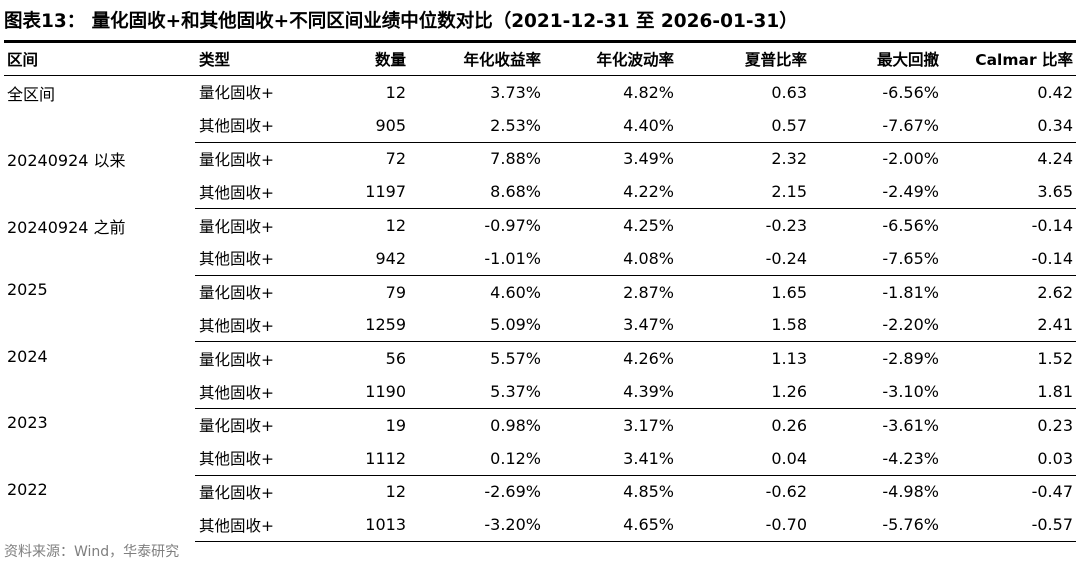 This screenshot has height=569, width=1080. I want to click on annual-volatility-cell: 2.87%, so click(648, 292).